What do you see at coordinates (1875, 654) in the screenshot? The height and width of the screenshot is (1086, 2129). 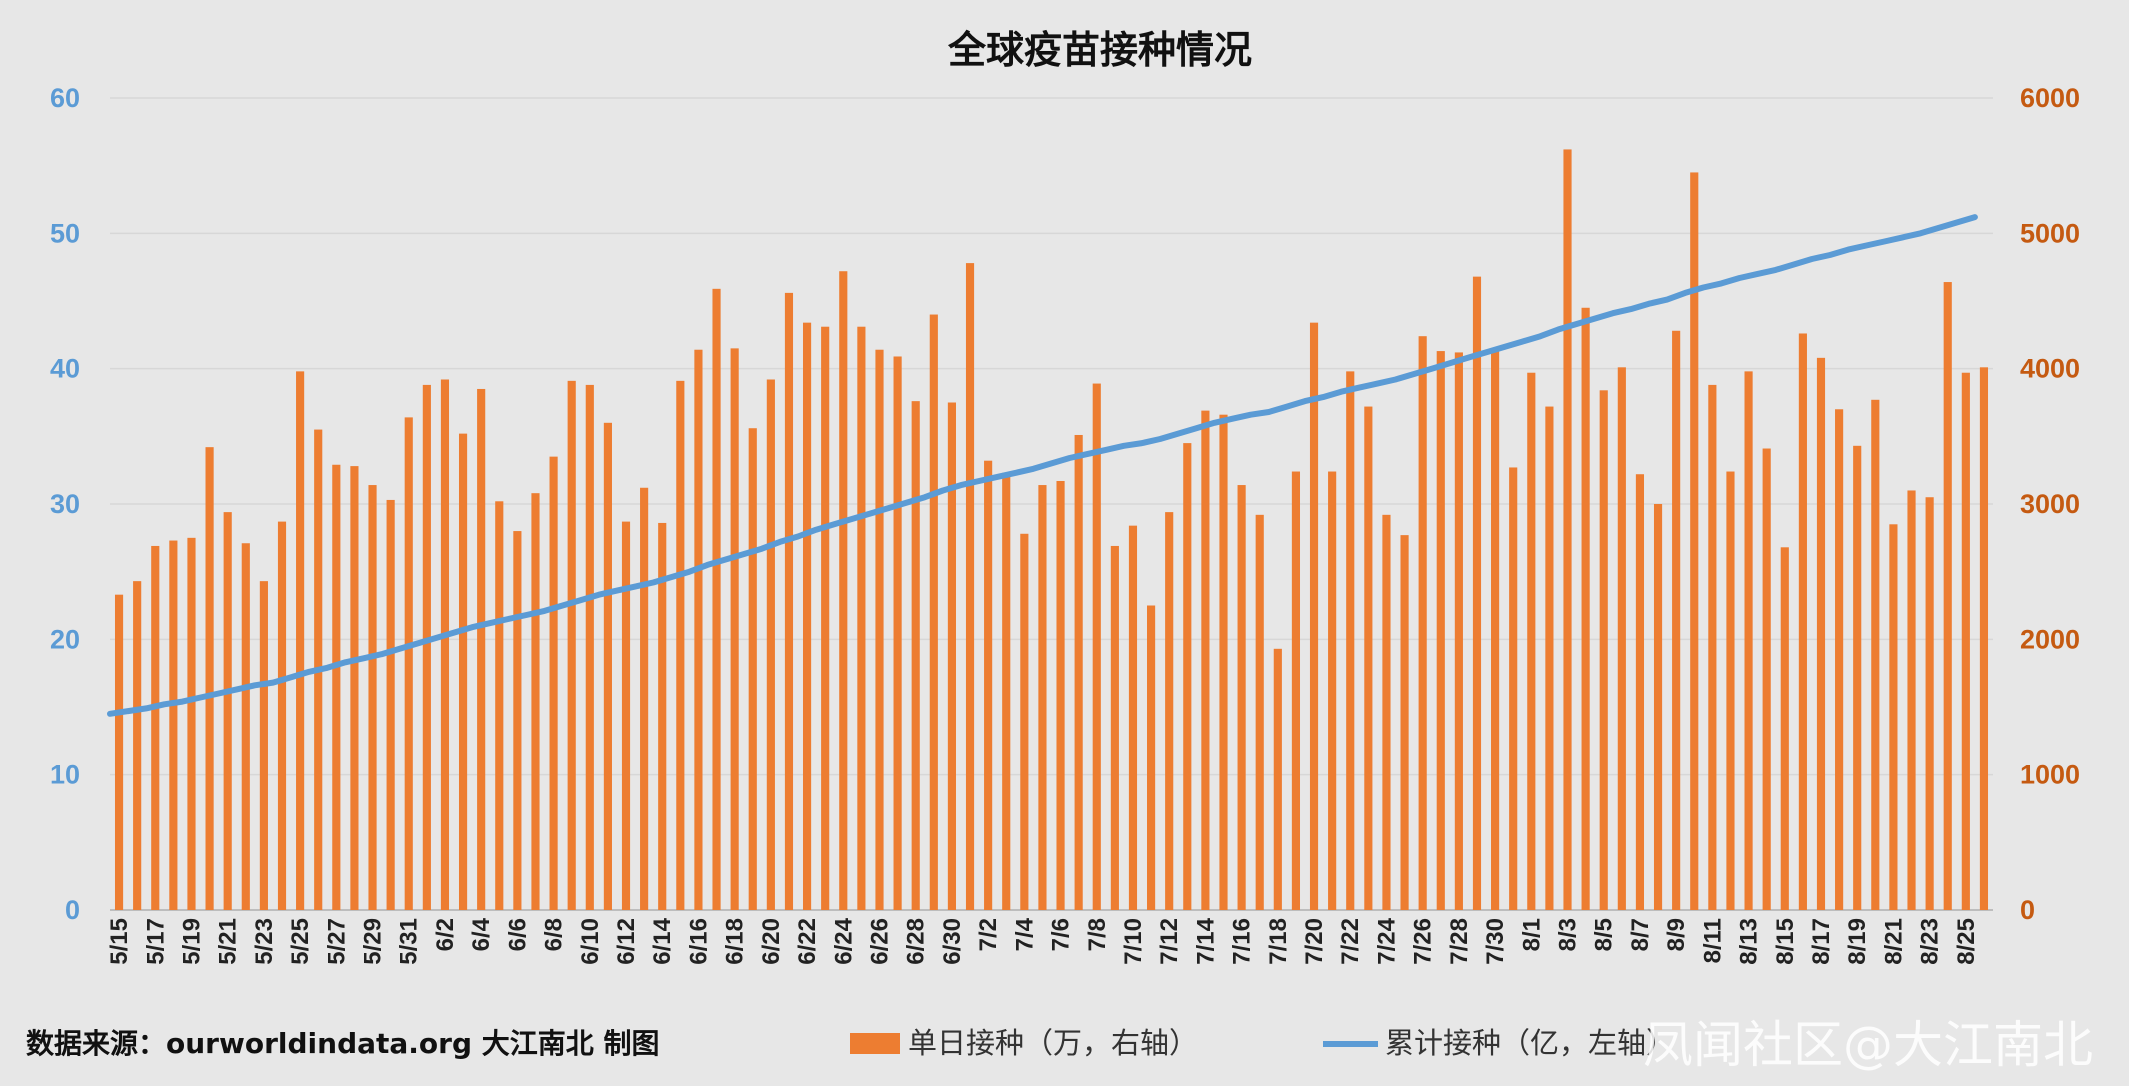 I see `bar-8/20` at bounding box center [1875, 654].